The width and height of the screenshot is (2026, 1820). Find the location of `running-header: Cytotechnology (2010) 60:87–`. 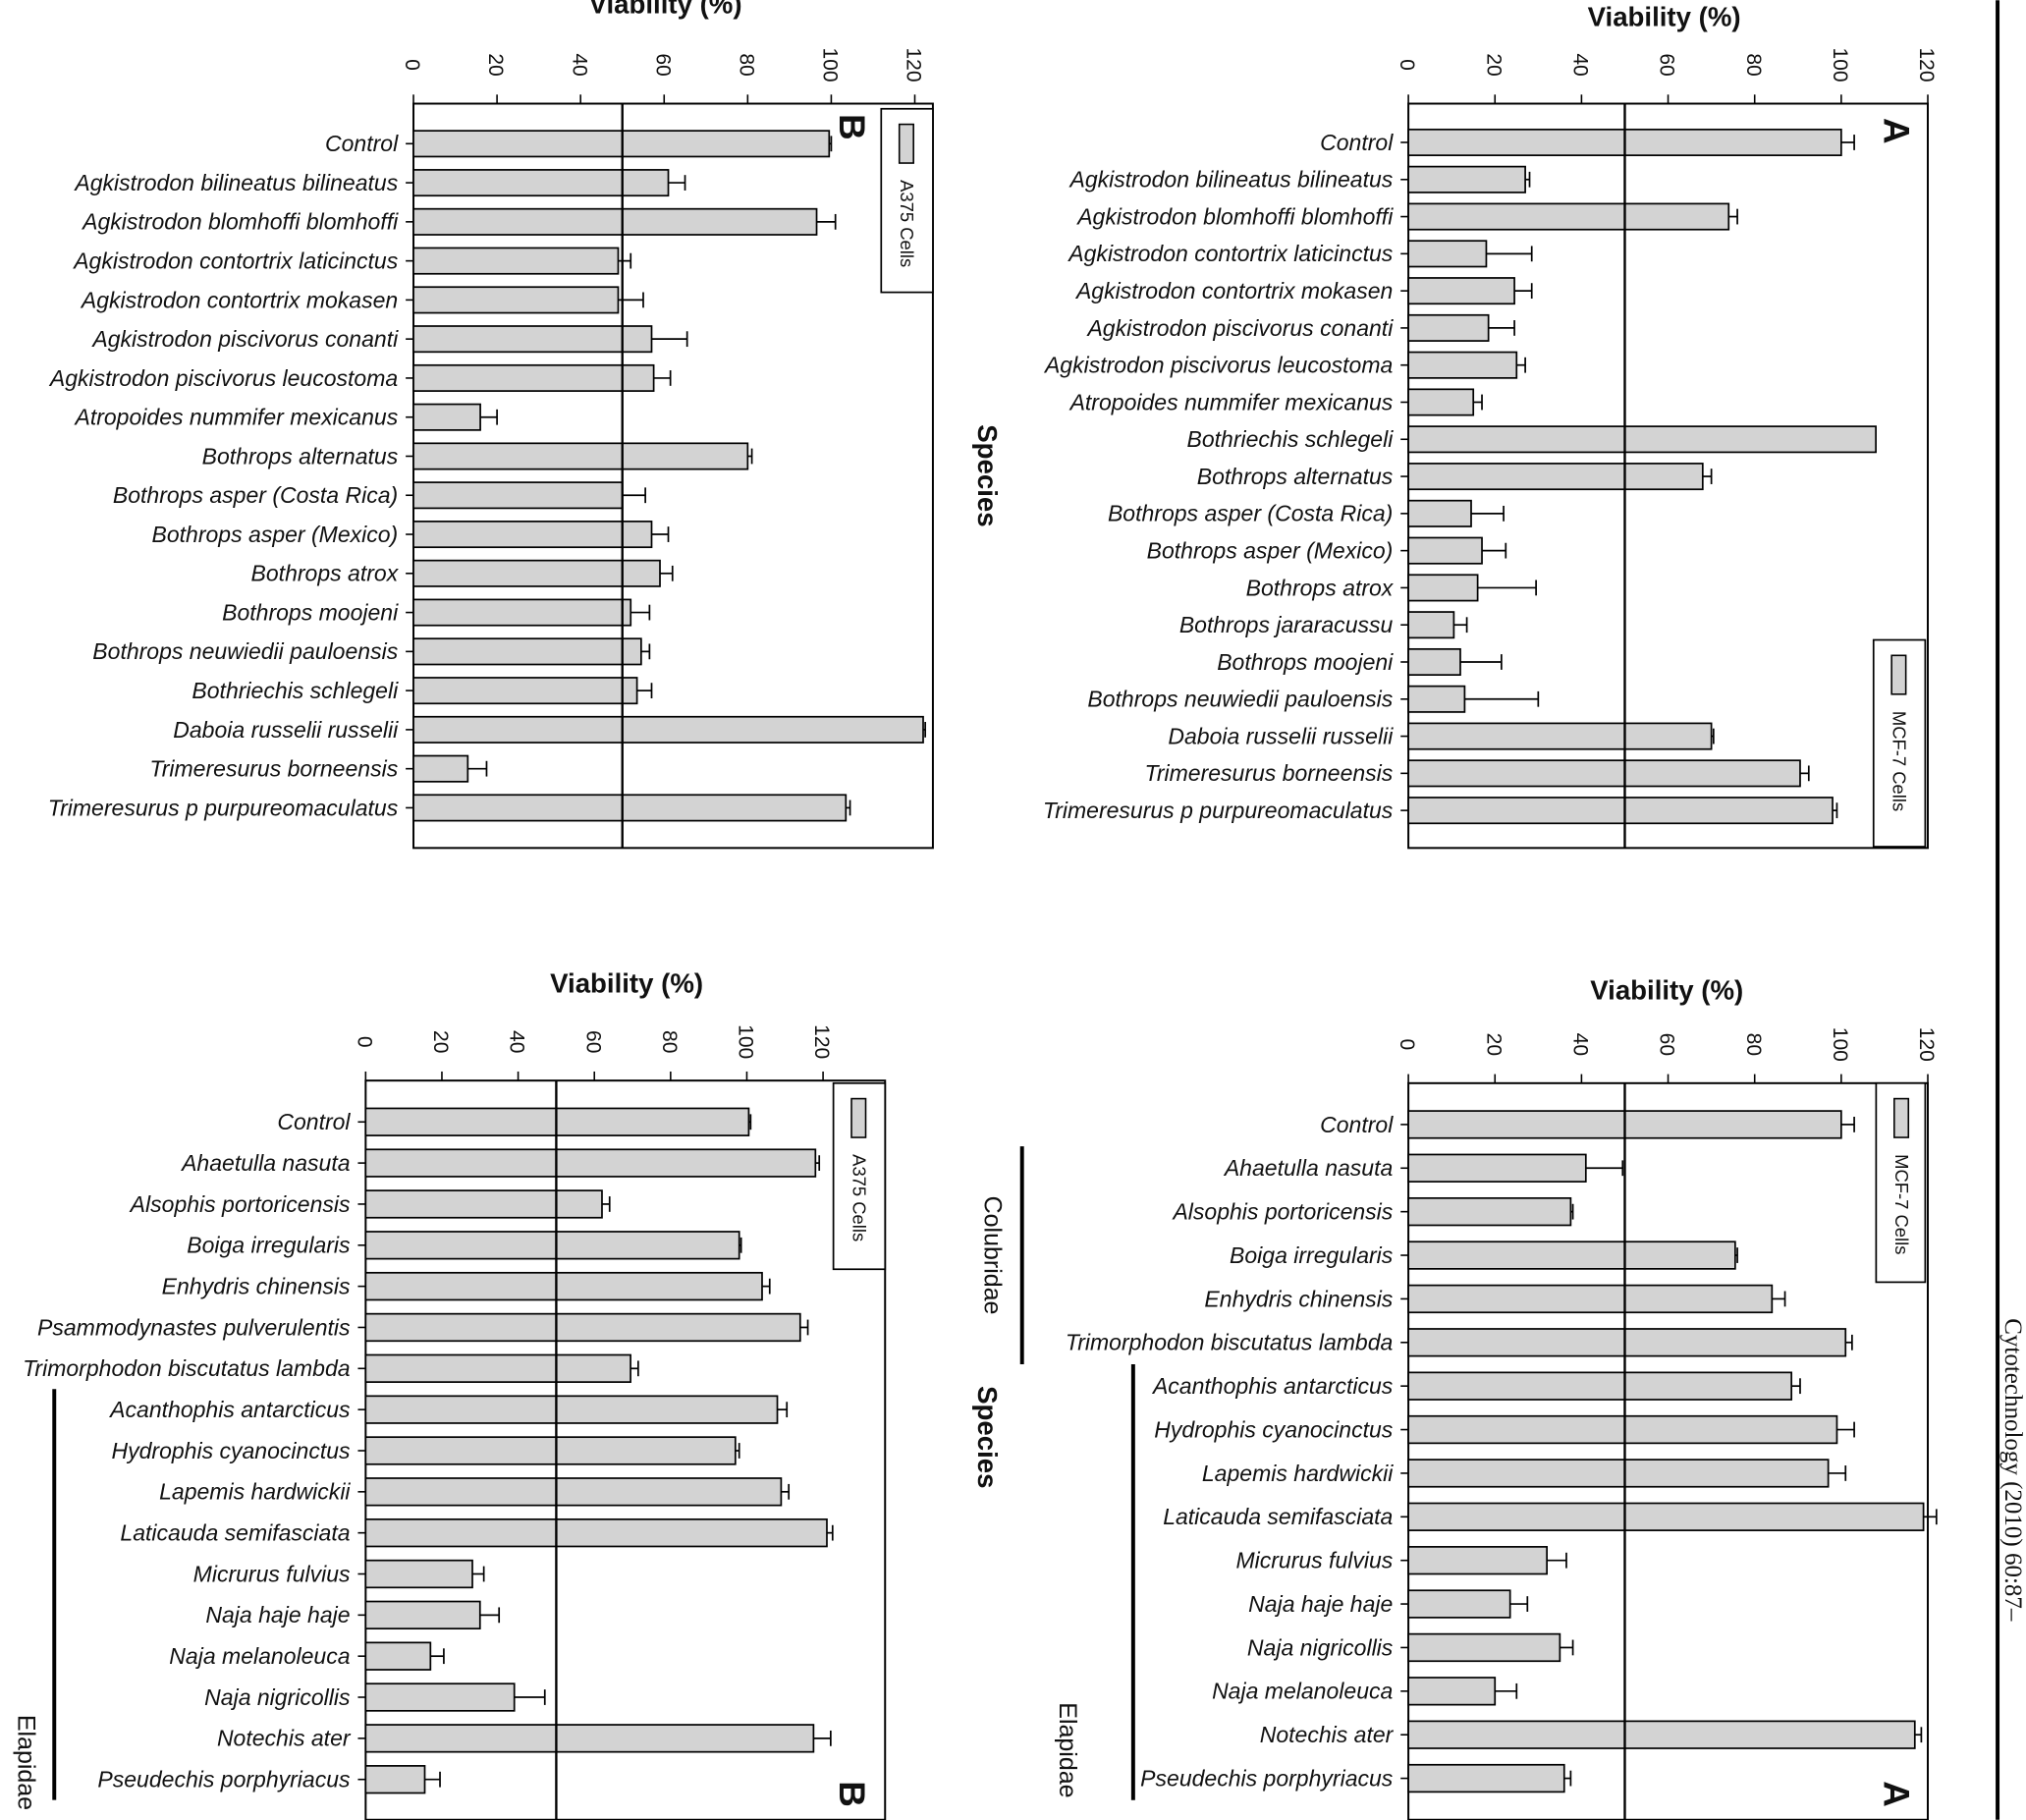

running-header: Cytotechnology (2010) 60:87– is located at coordinates (2012, 1470).